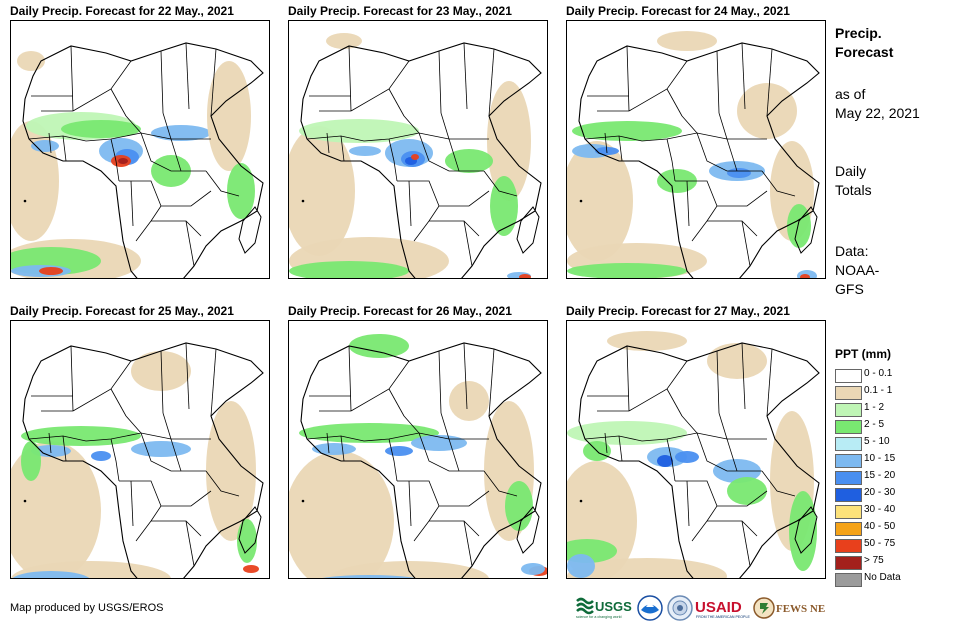 This screenshot has width=967, height=626. Describe the element at coordinates (857, 270) in the screenshot. I see `data-source-line1: NOAA-` at that location.